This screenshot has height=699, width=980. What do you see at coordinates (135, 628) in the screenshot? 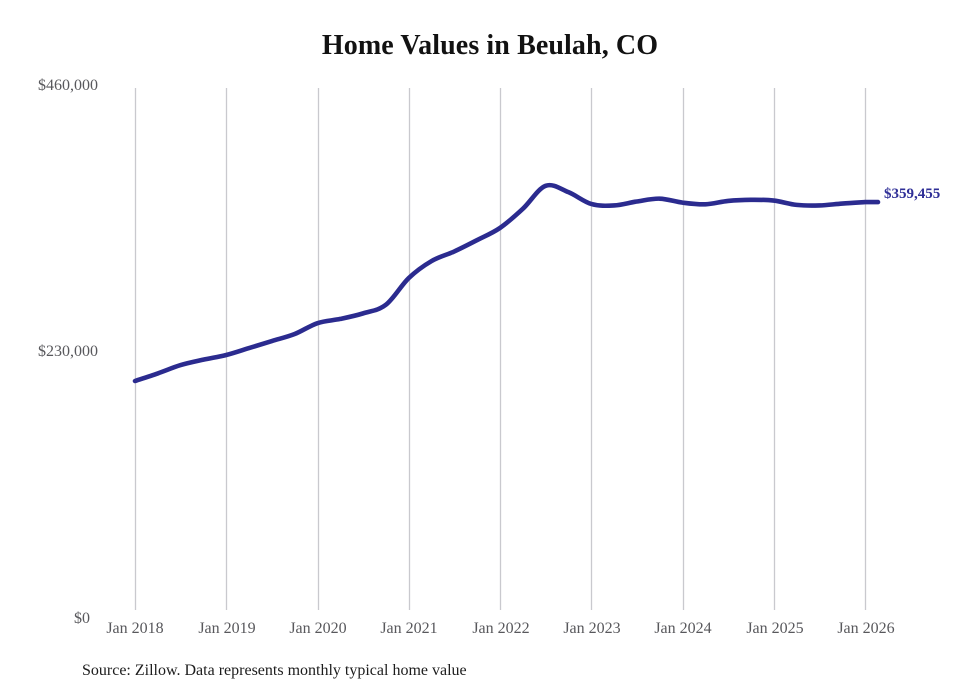
I see `x-axis-tick-jan-2018: Jan 2018` at bounding box center [135, 628].